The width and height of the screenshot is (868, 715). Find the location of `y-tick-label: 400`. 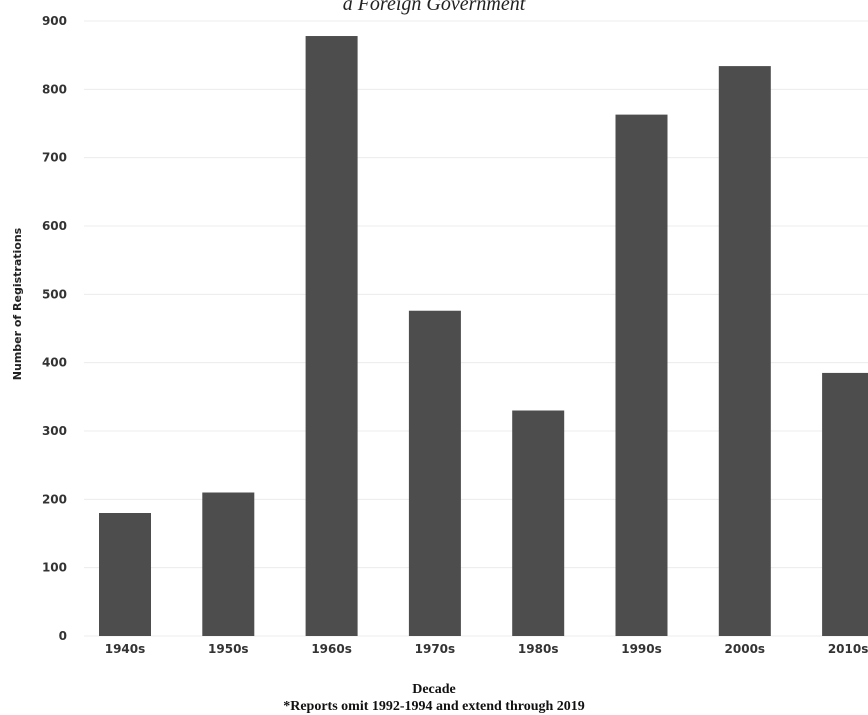

y-tick-label: 400 is located at coordinates (54, 363).